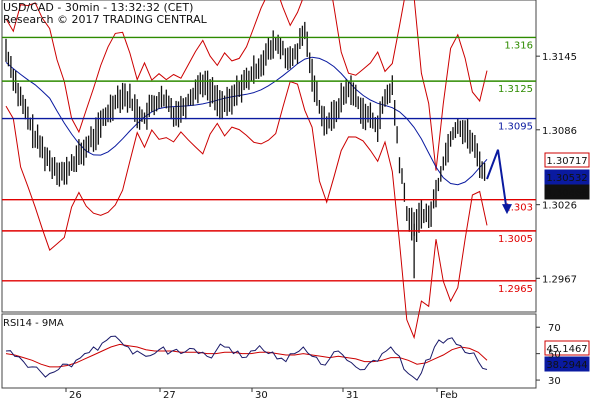 The width and height of the screenshot is (590, 400). Describe the element at coordinates (554, 355) in the screenshot. I see `rsi-tick-label: 50` at that location.